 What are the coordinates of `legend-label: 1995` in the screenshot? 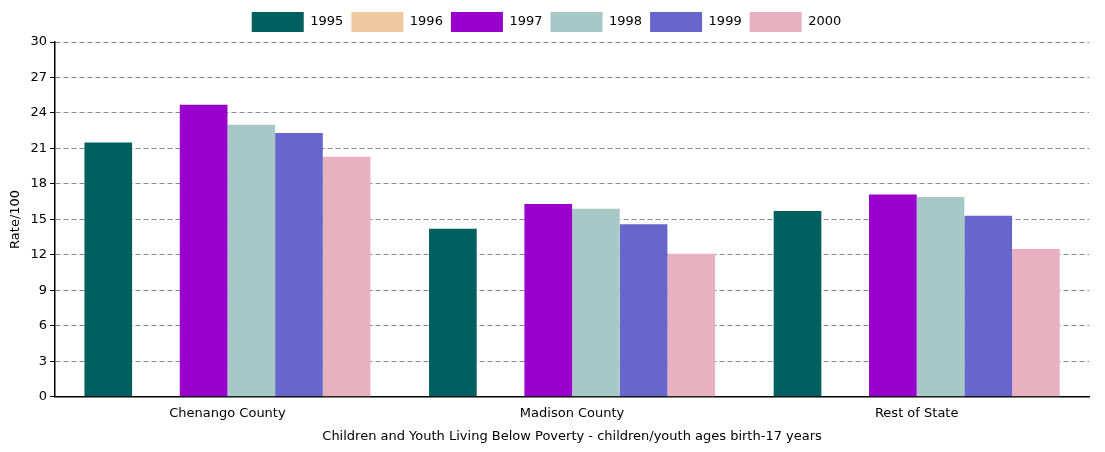 It's located at (327, 21).